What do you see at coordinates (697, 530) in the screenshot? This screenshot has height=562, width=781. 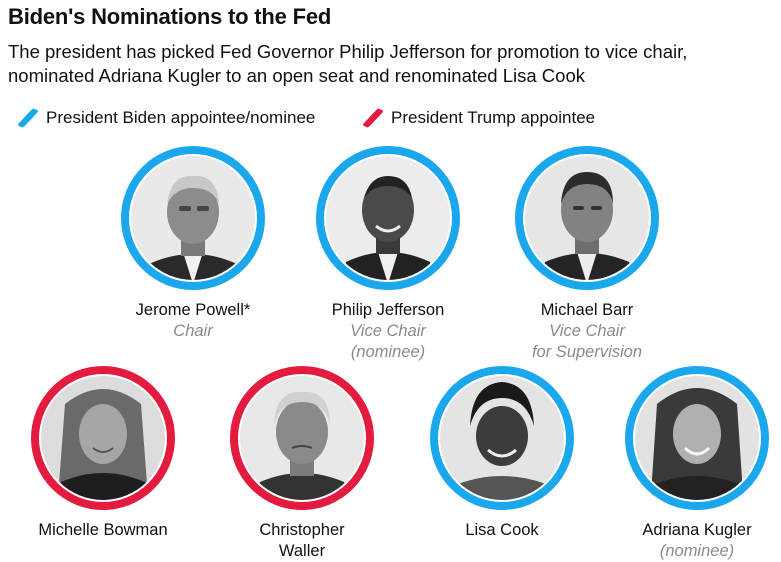 I see `person-name: Adriana Kugler` at bounding box center [697, 530].